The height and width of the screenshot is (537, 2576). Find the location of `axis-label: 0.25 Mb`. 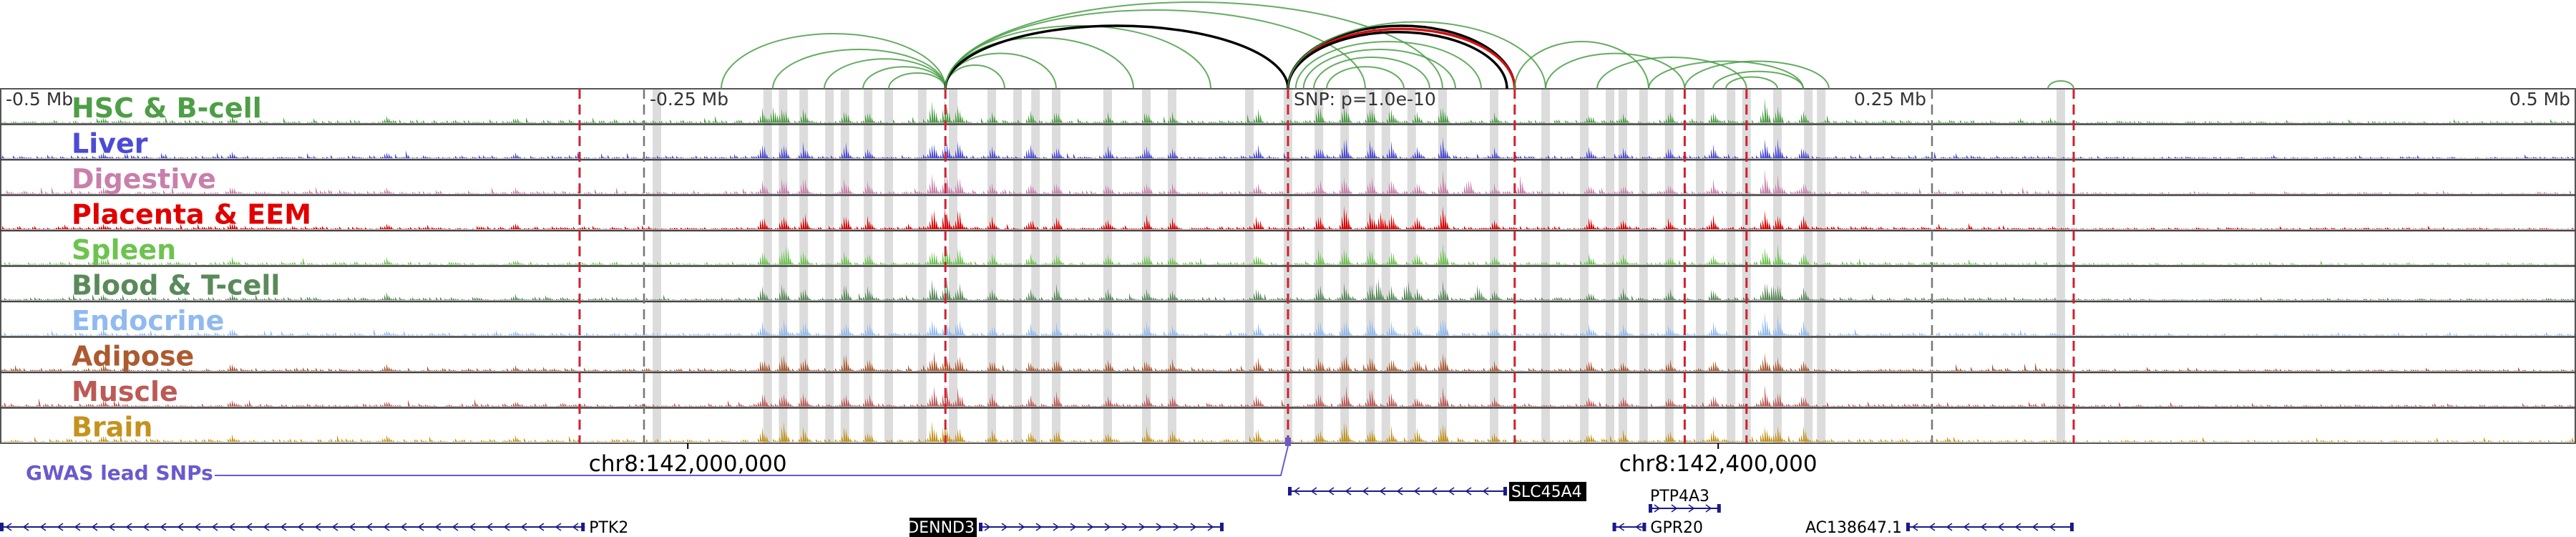

axis-label: 0.25 Mb is located at coordinates (1890, 99).